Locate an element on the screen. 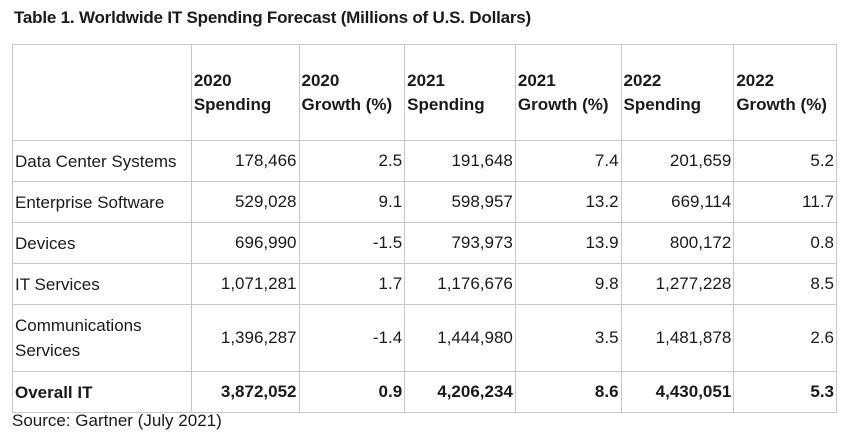  row-label: Data Center Systems is located at coordinates (102, 161).